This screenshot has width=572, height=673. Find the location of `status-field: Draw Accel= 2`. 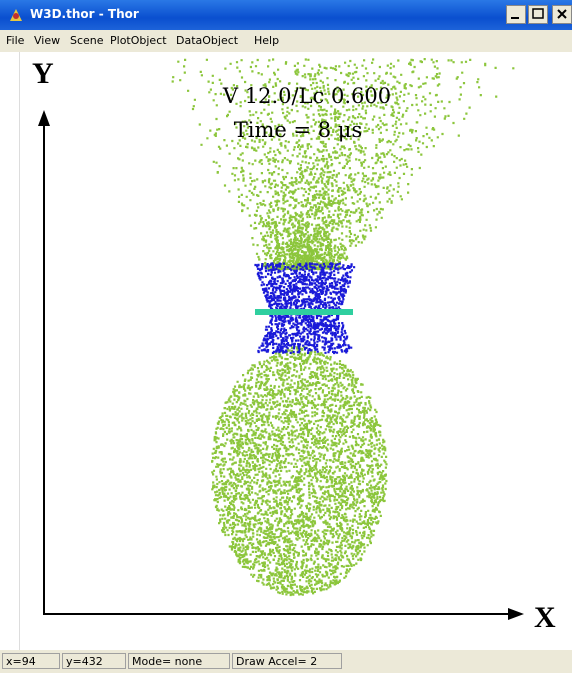

status-field: Draw Accel= 2 is located at coordinates (287, 661).